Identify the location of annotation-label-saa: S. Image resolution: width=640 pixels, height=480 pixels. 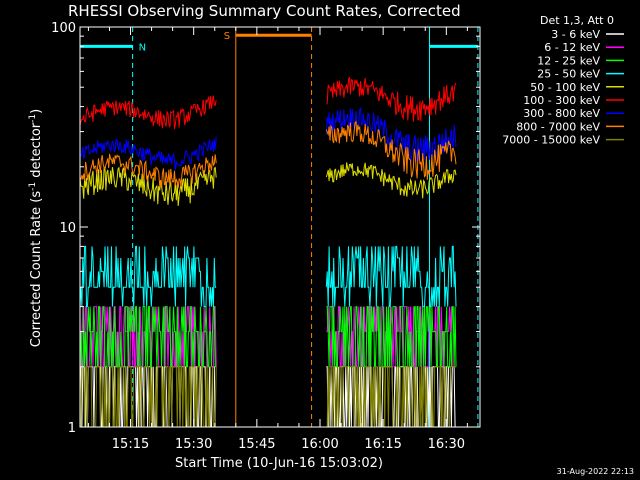
(227, 36).